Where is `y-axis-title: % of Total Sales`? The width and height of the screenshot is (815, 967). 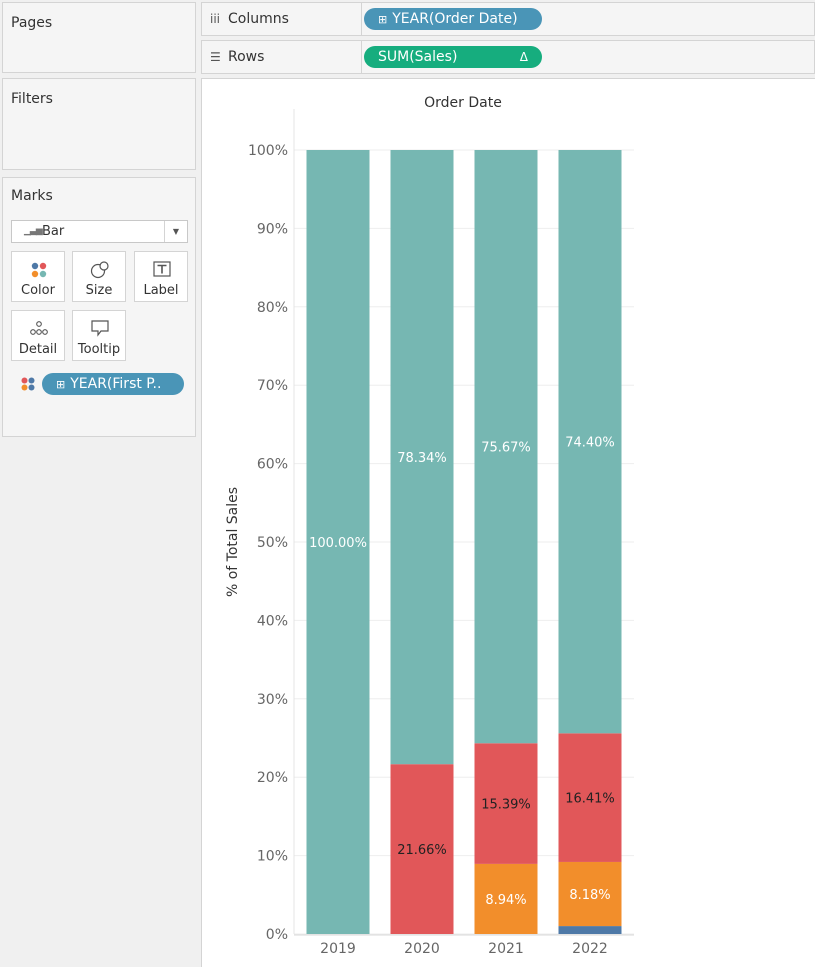 y-axis-title: % of Total Sales is located at coordinates (233, 542).